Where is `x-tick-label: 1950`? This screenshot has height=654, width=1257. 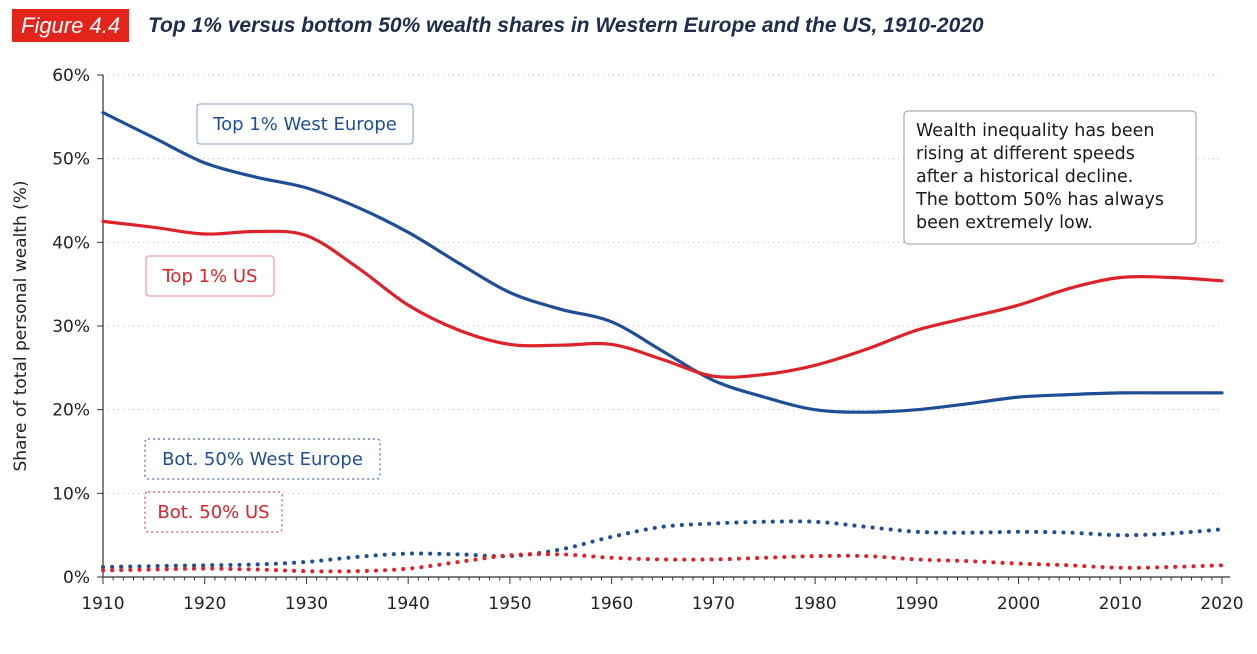
x-tick-label: 1950 is located at coordinates (509, 604).